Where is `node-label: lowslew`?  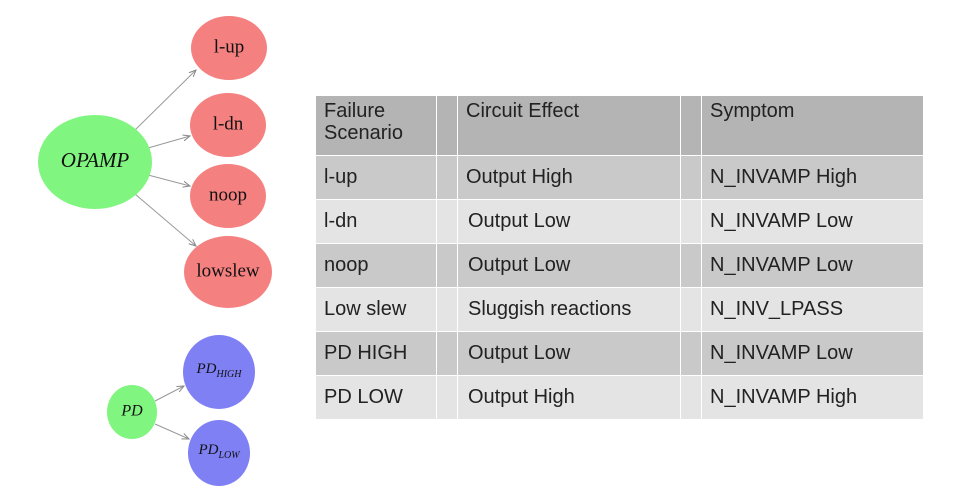 node-label: lowslew is located at coordinates (228, 270).